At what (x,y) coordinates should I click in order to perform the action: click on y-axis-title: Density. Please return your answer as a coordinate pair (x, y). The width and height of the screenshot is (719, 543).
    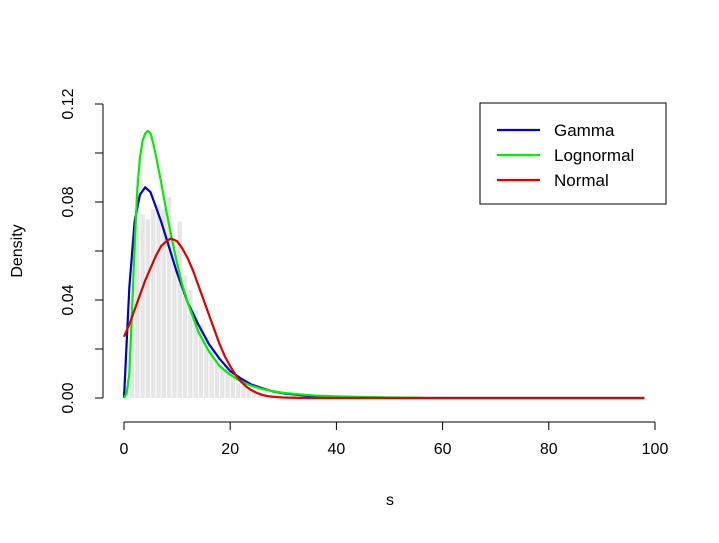
    Looking at the image, I should click on (17, 250).